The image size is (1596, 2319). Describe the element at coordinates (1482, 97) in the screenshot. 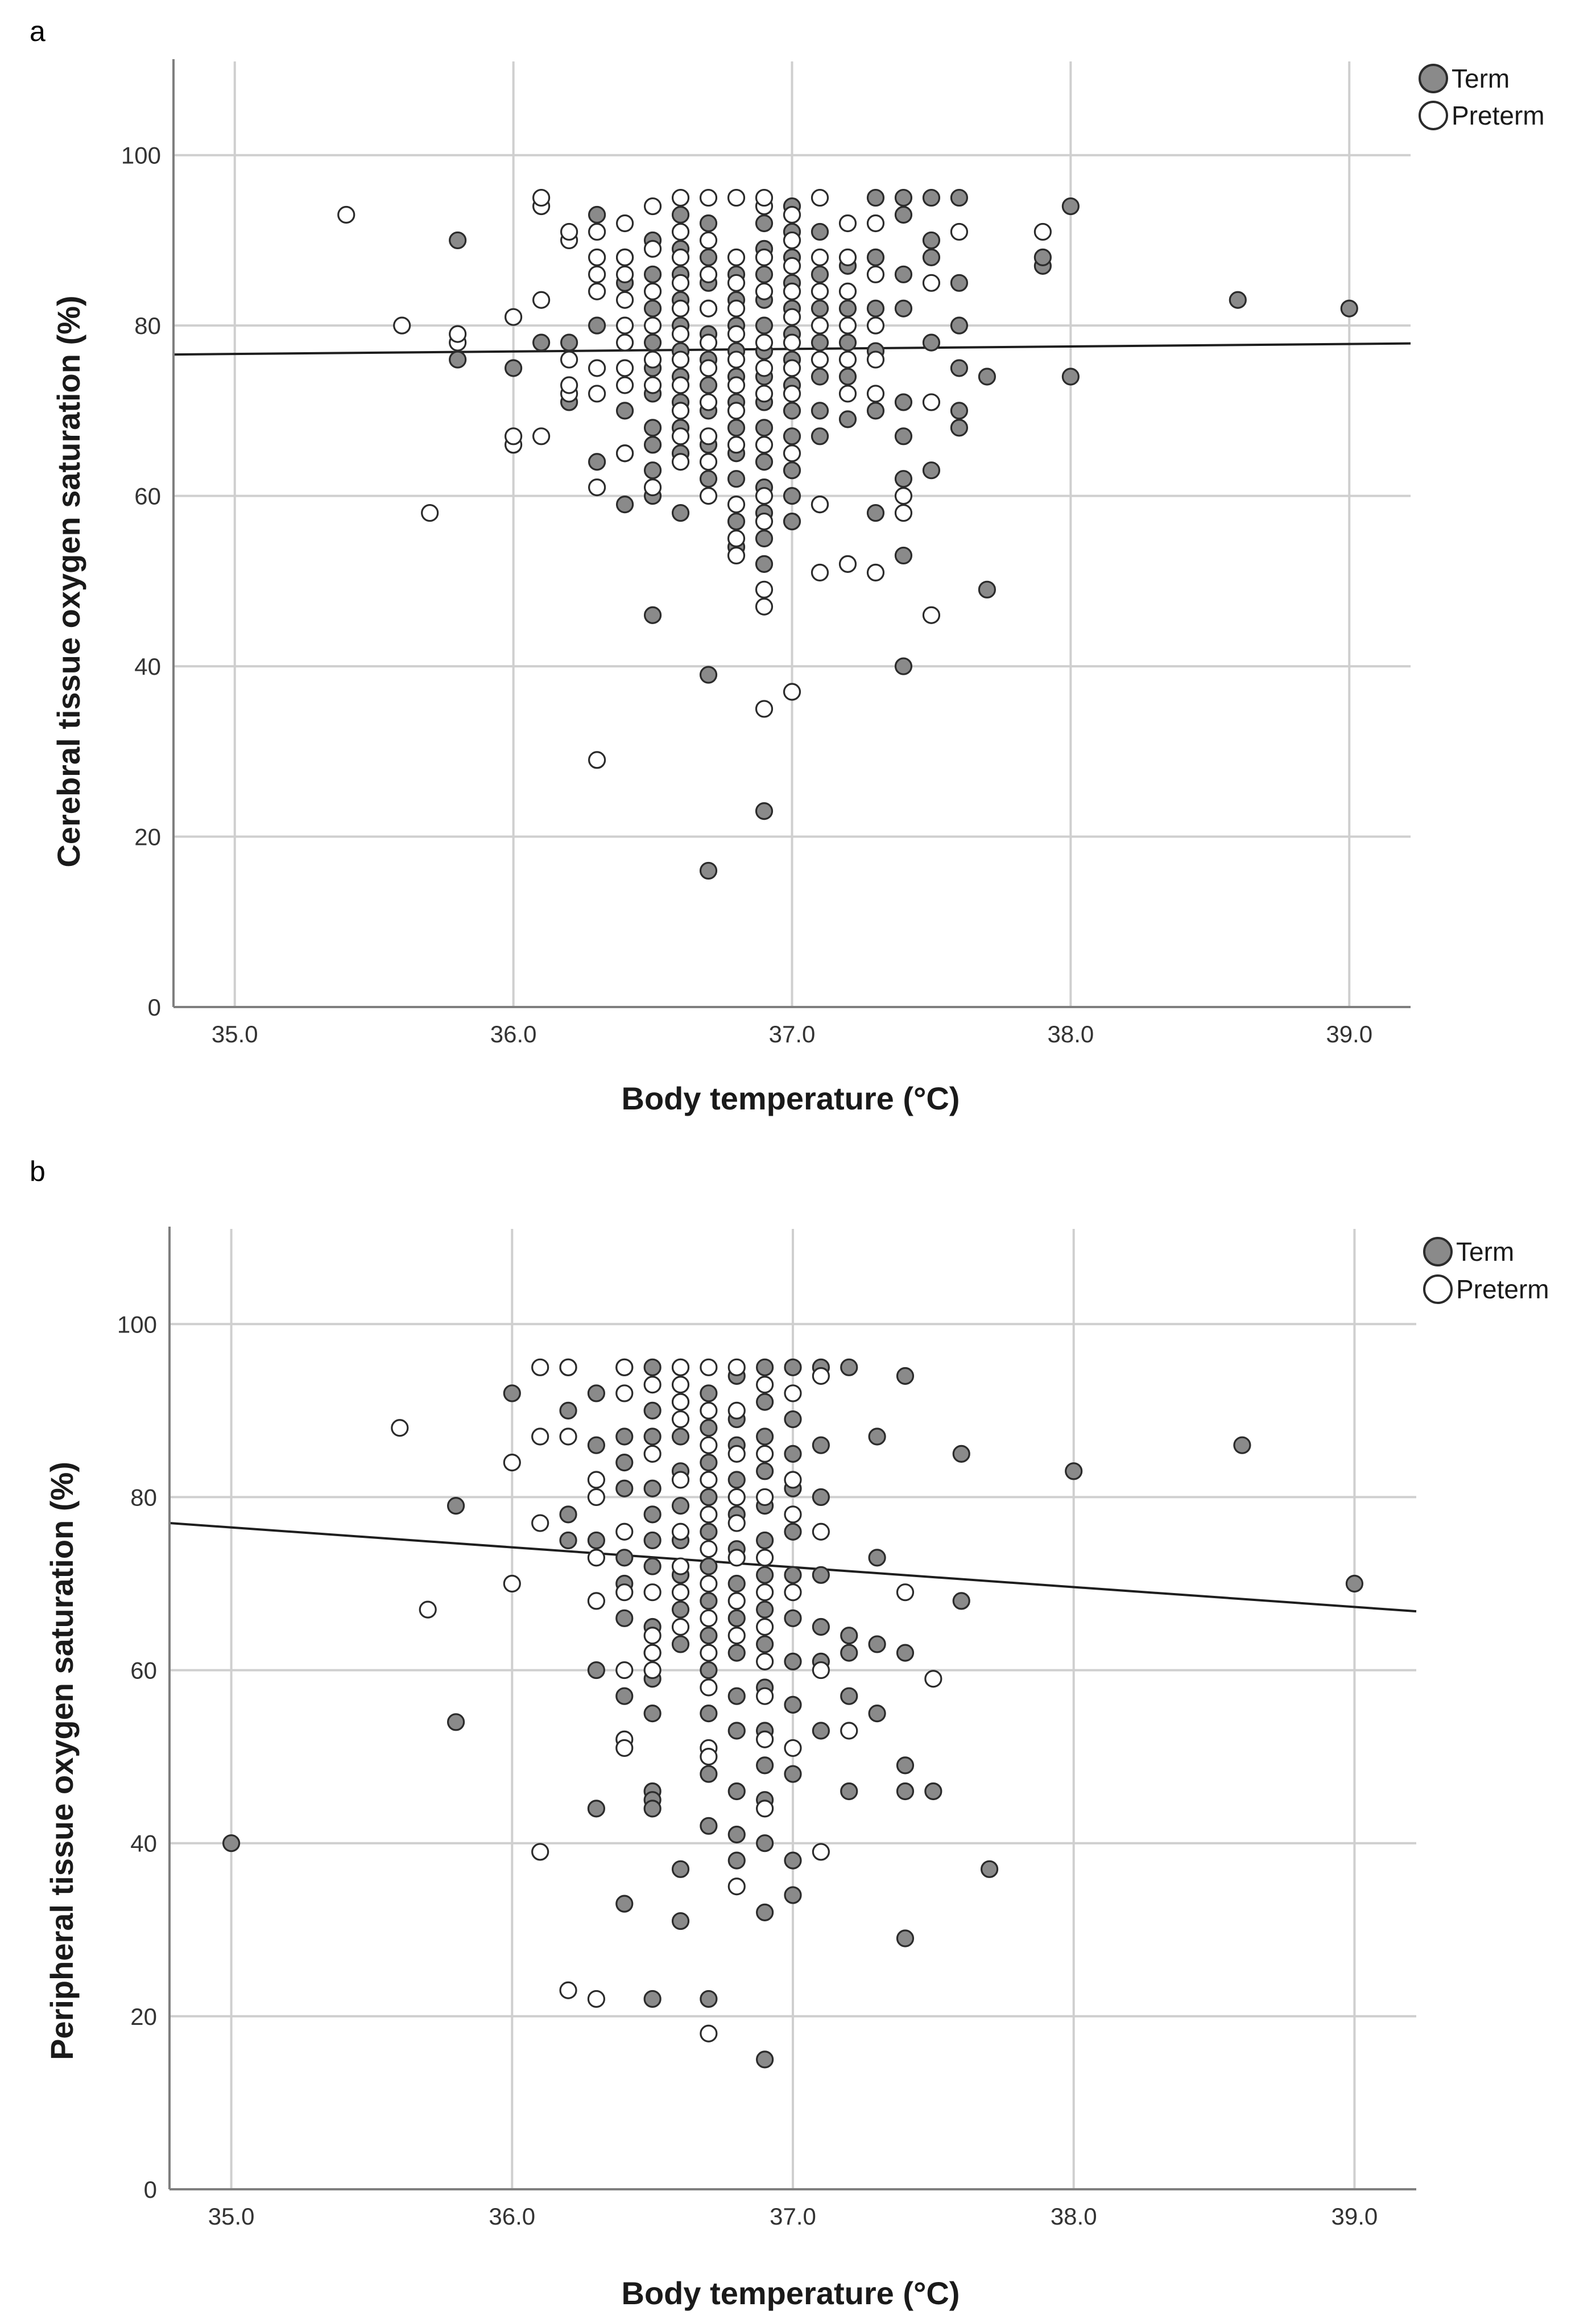

I see `panel-a-legend: Term Preterm` at that location.